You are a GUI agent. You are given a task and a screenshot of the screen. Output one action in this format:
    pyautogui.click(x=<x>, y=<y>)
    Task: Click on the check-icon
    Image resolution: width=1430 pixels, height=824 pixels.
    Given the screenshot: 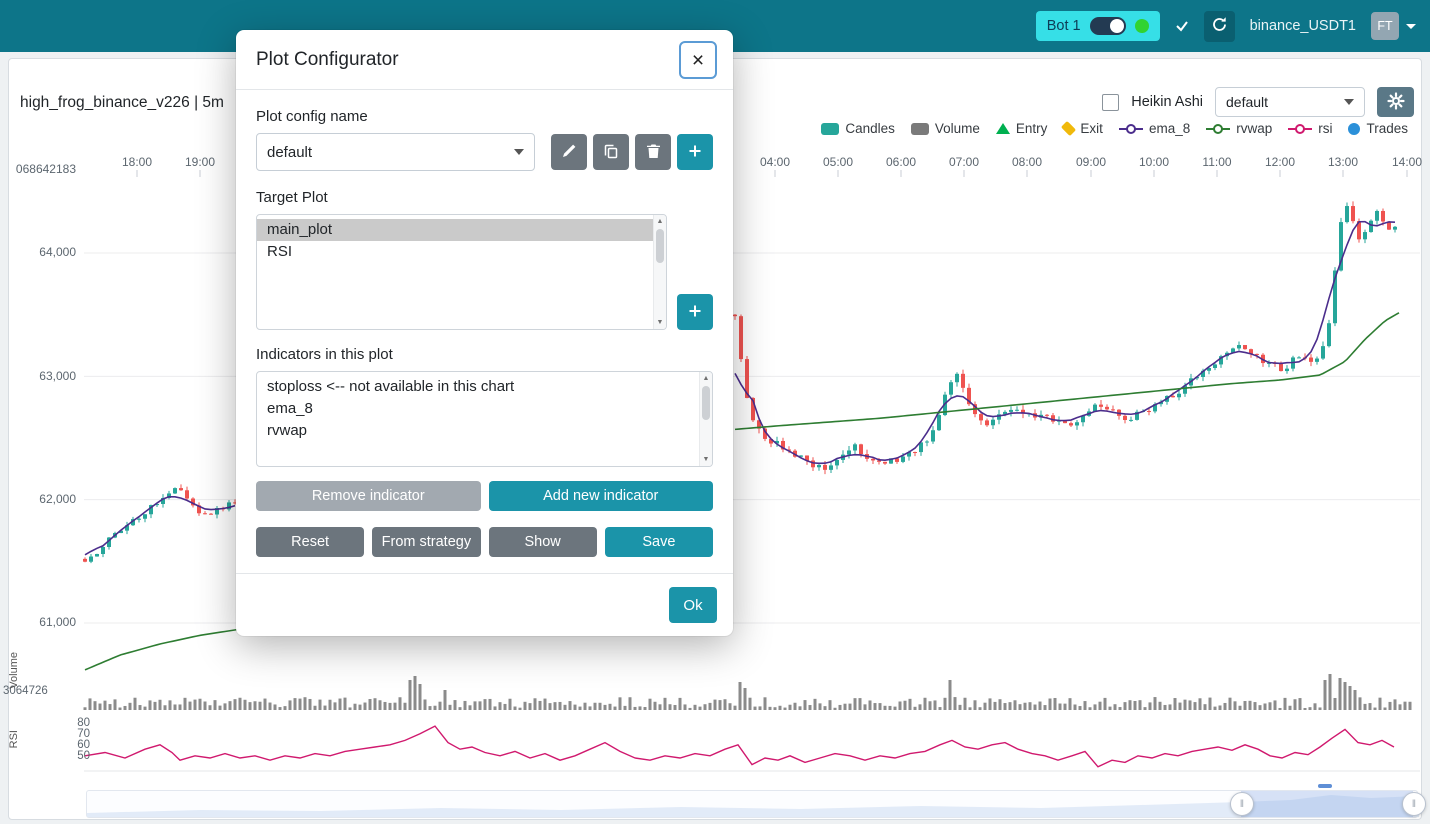 What is the action you would take?
    pyautogui.click(x=1182, y=26)
    